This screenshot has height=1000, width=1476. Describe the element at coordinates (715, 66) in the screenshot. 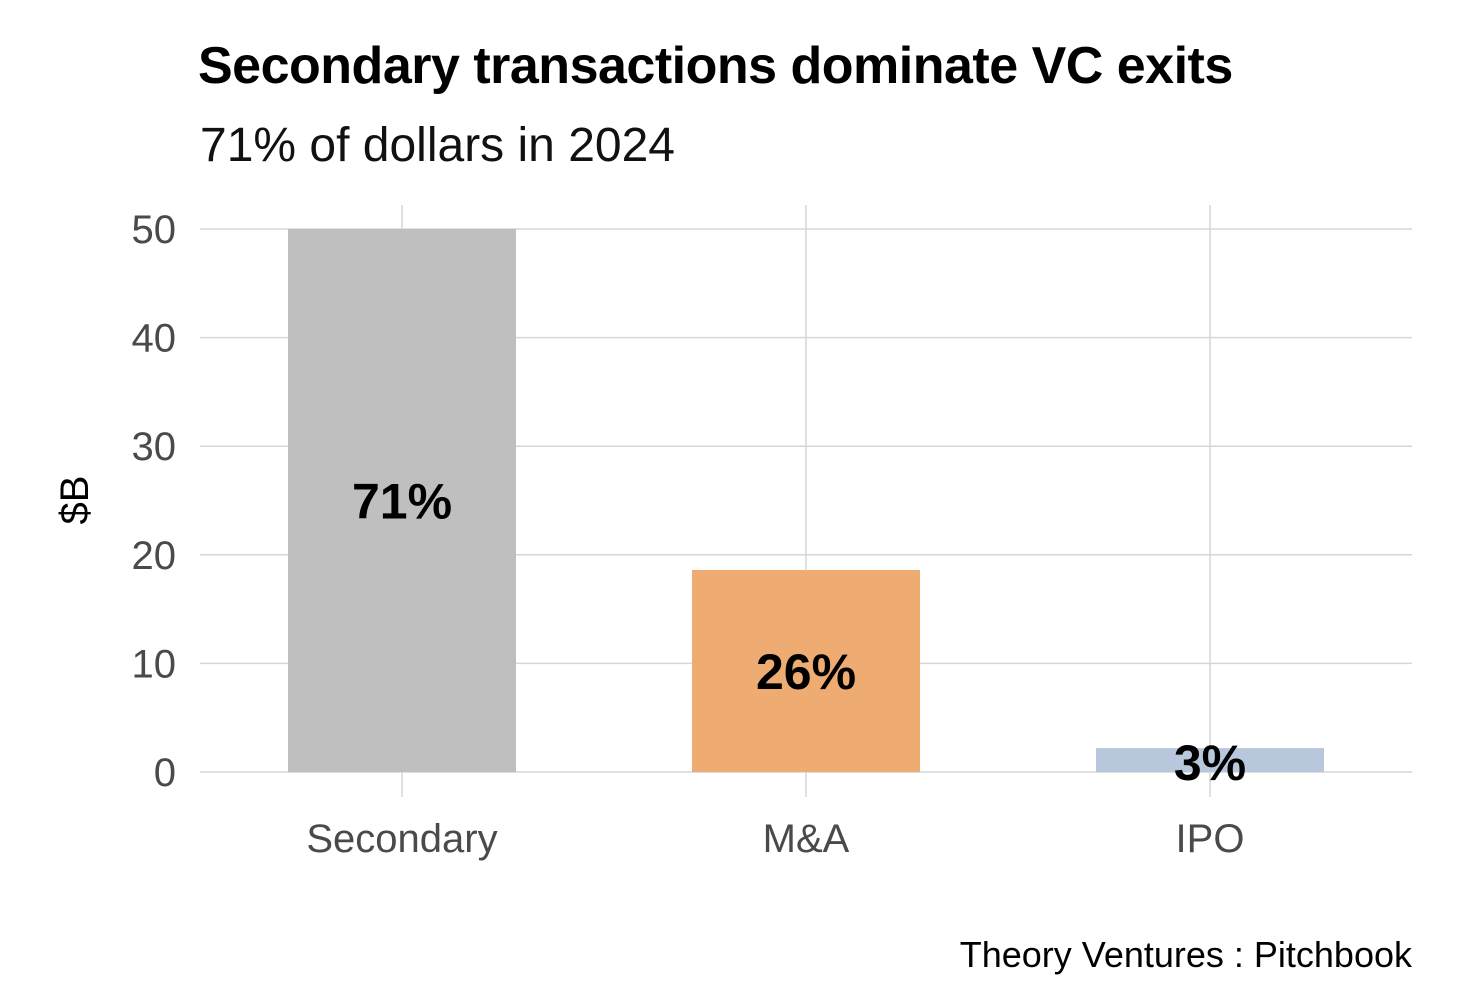

I see `chart-title: Secondary transactions dominate VC exits` at that location.